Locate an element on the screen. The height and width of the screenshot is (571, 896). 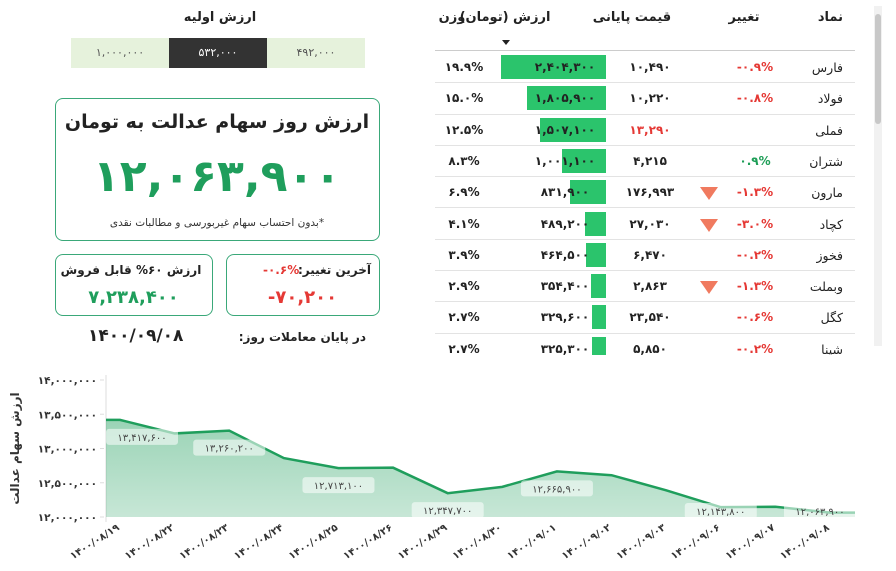
column-header: وزن is located at coordinates (452, 17).